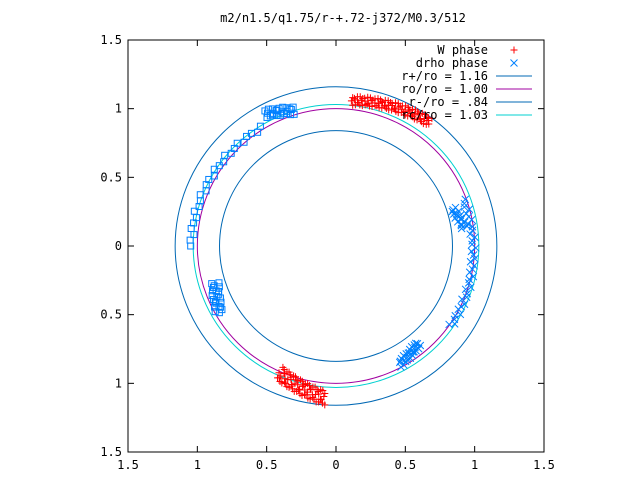  Describe the element at coordinates (444, 115) in the screenshot. I see `legend-label: rc/ro = 1.03` at that location.